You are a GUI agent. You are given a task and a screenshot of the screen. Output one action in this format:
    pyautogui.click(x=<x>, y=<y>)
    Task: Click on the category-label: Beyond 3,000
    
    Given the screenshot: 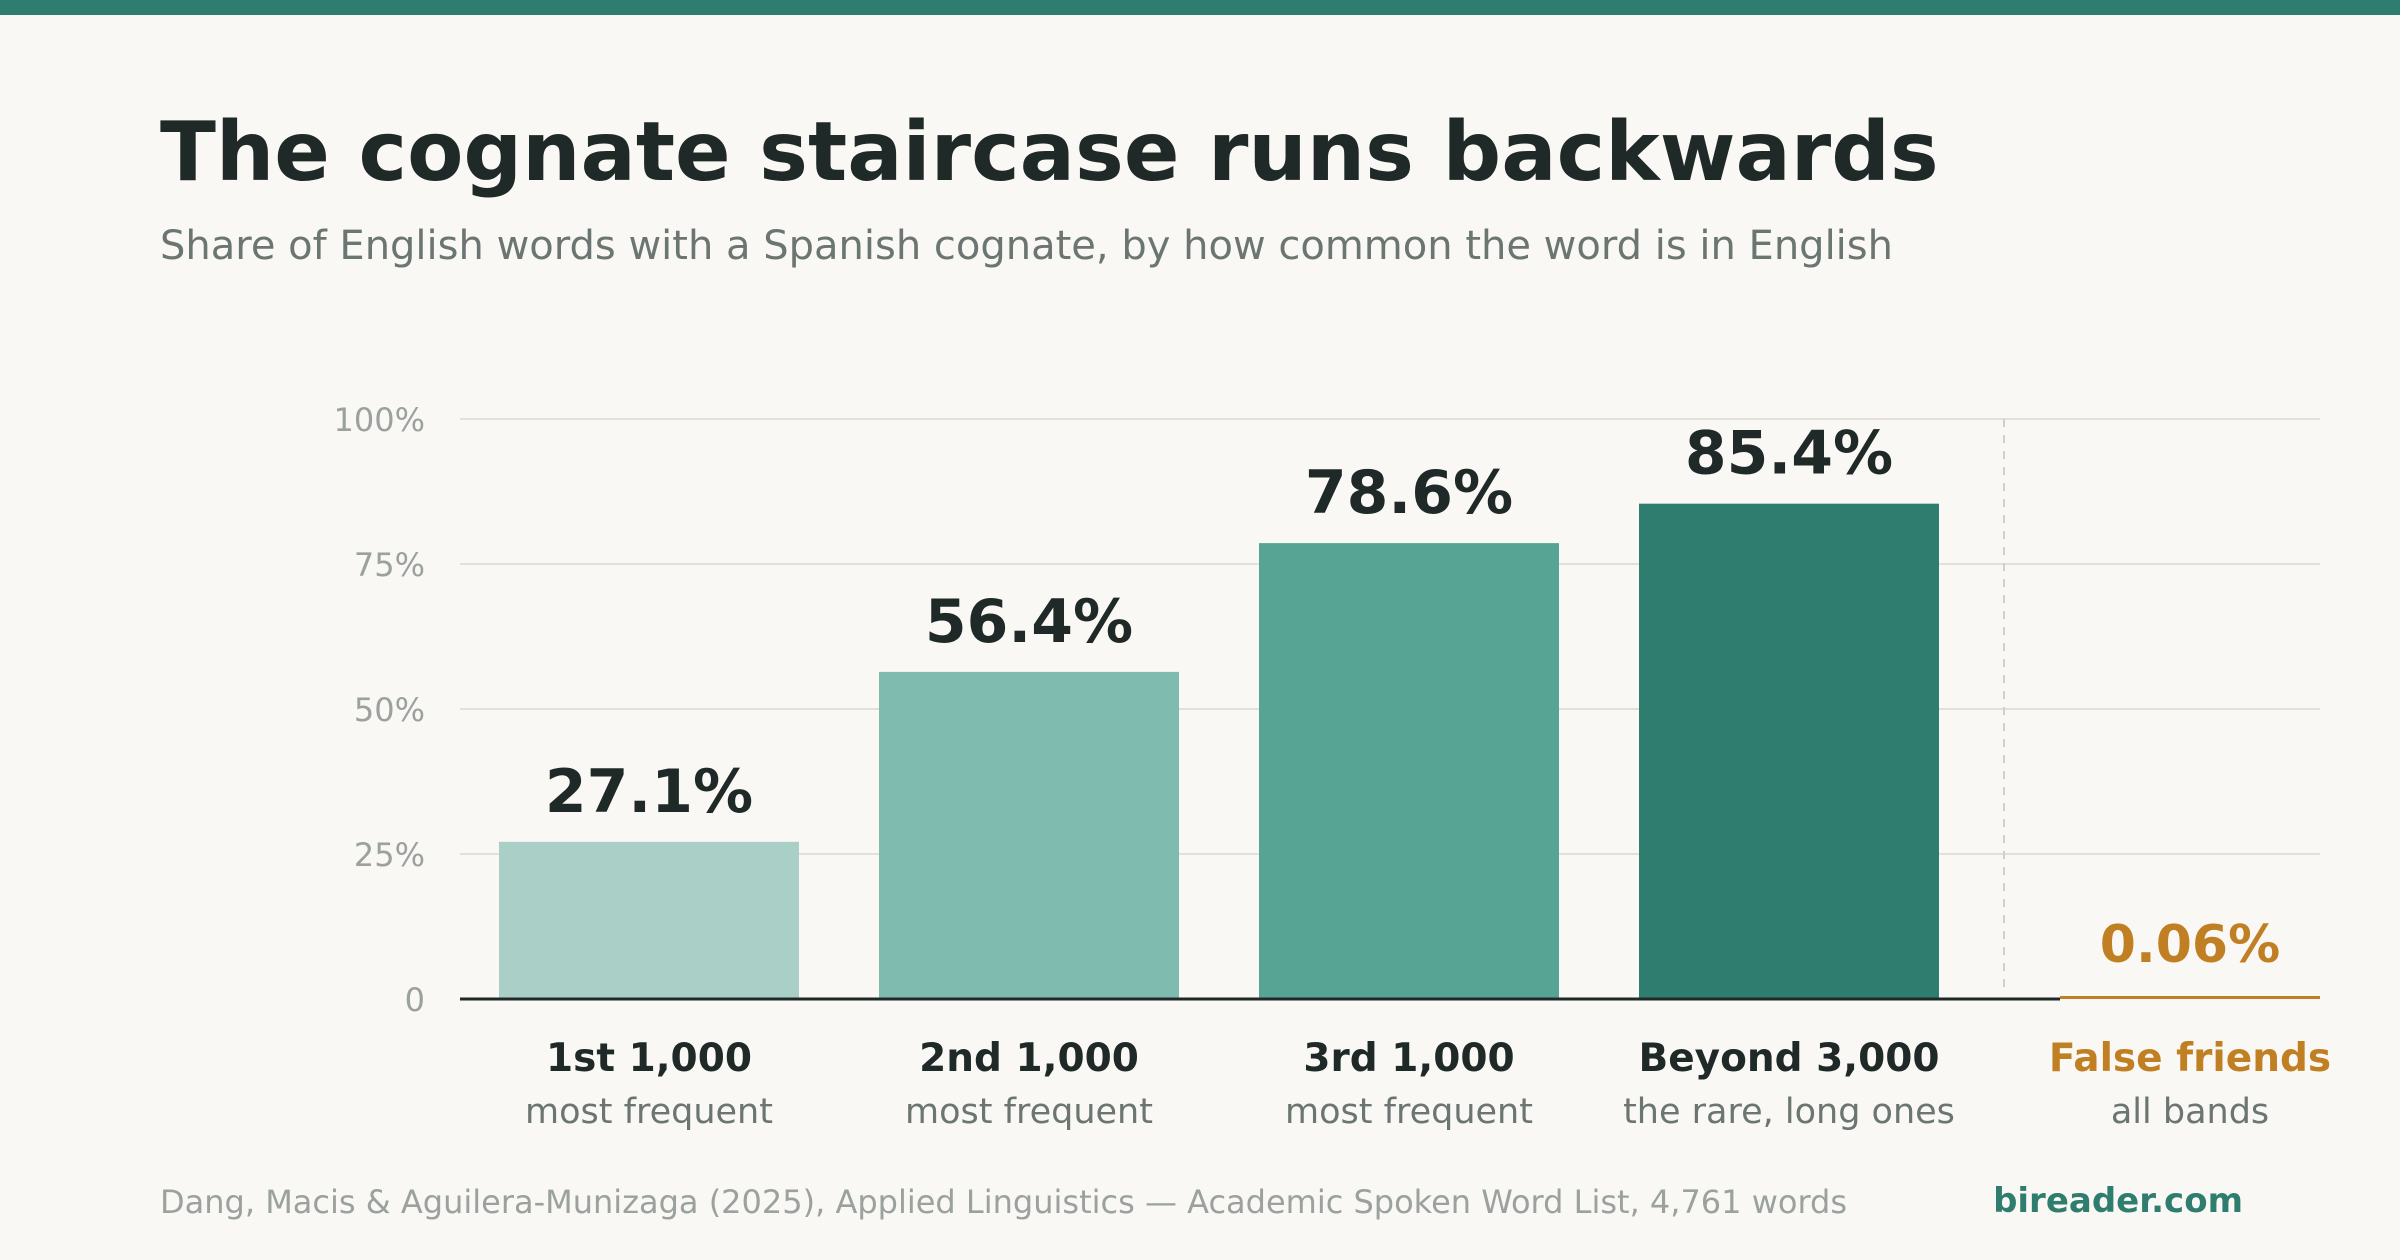 What is the action you would take?
    pyautogui.click(x=1788, y=1058)
    